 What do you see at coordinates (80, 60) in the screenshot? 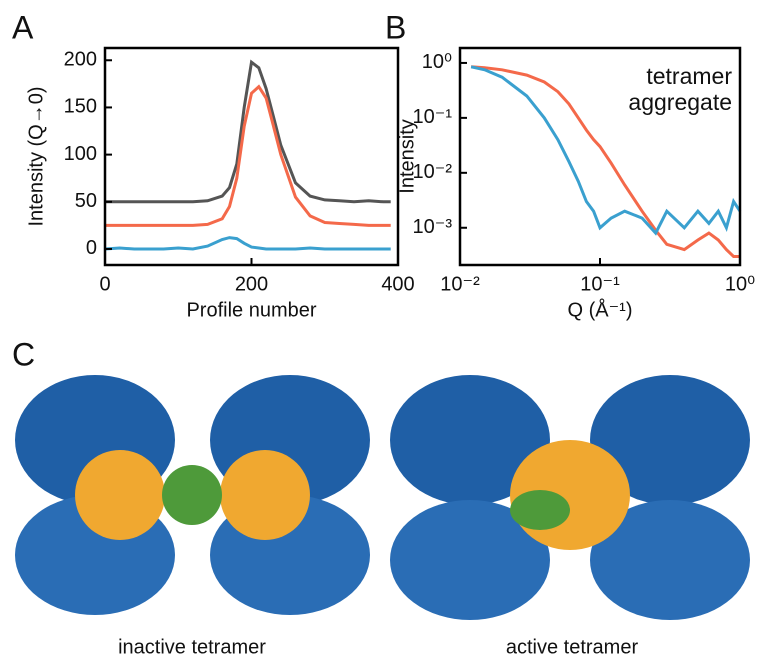
I see `y-tick-label: 200` at bounding box center [80, 60].